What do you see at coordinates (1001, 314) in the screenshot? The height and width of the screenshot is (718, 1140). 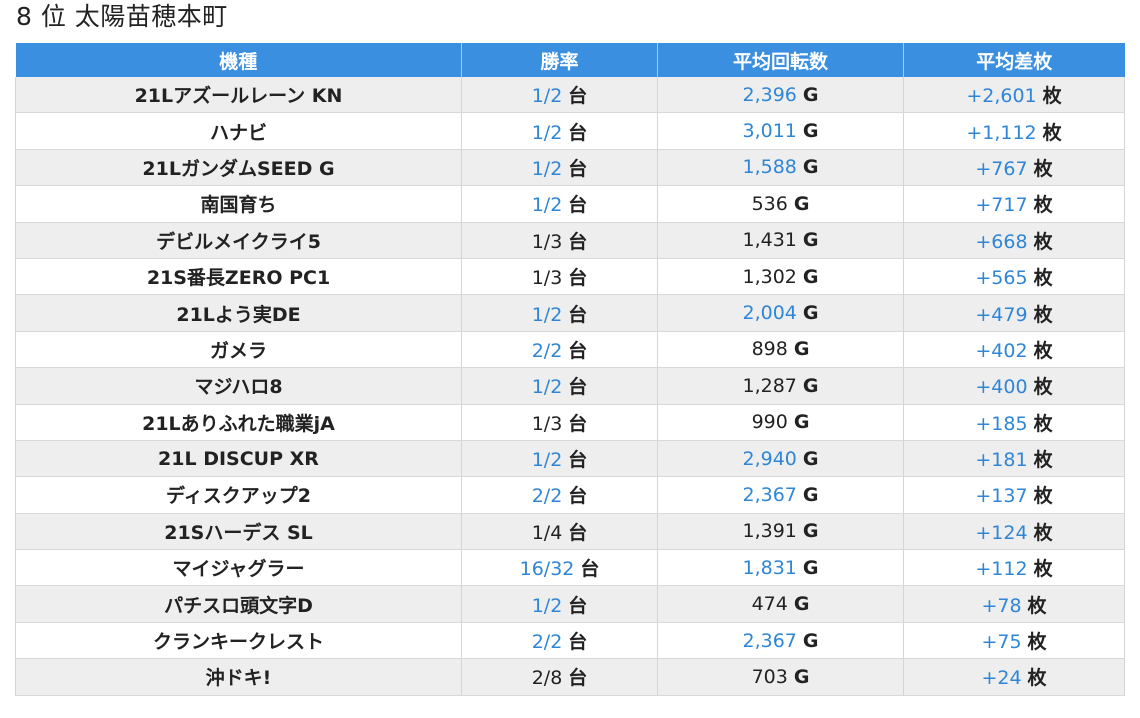 I see `avg-diff-link: +479` at bounding box center [1001, 314].